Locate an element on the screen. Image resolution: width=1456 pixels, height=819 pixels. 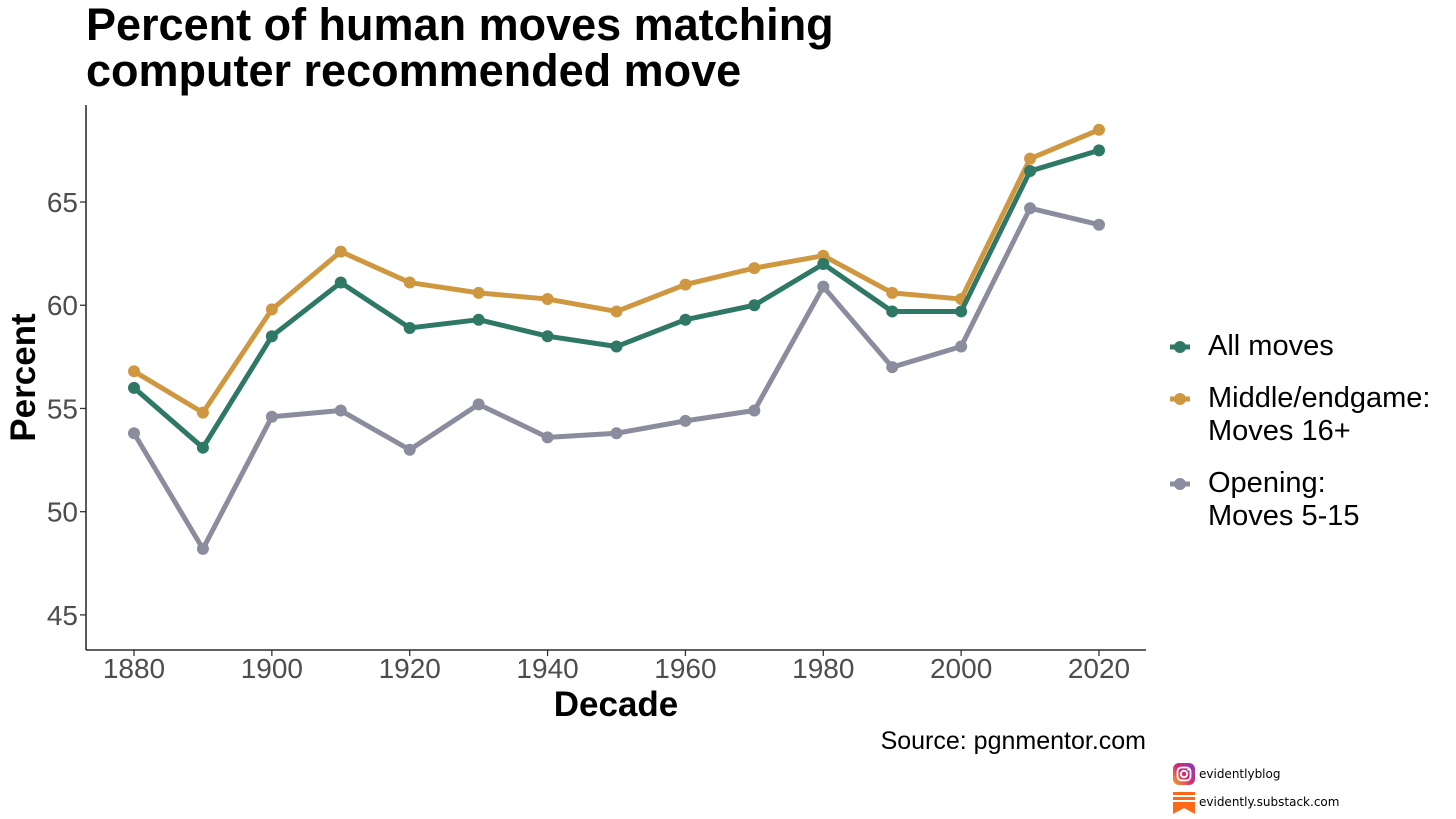
y-tick-label: 60 is located at coordinates (62, 305).